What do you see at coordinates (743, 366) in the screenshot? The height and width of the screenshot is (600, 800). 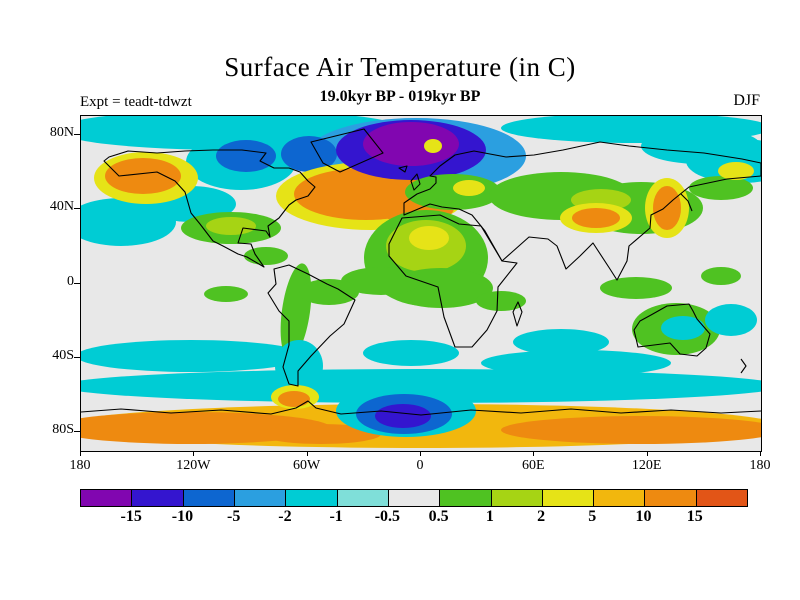 I see `coastline-new-zealand` at bounding box center [743, 366].